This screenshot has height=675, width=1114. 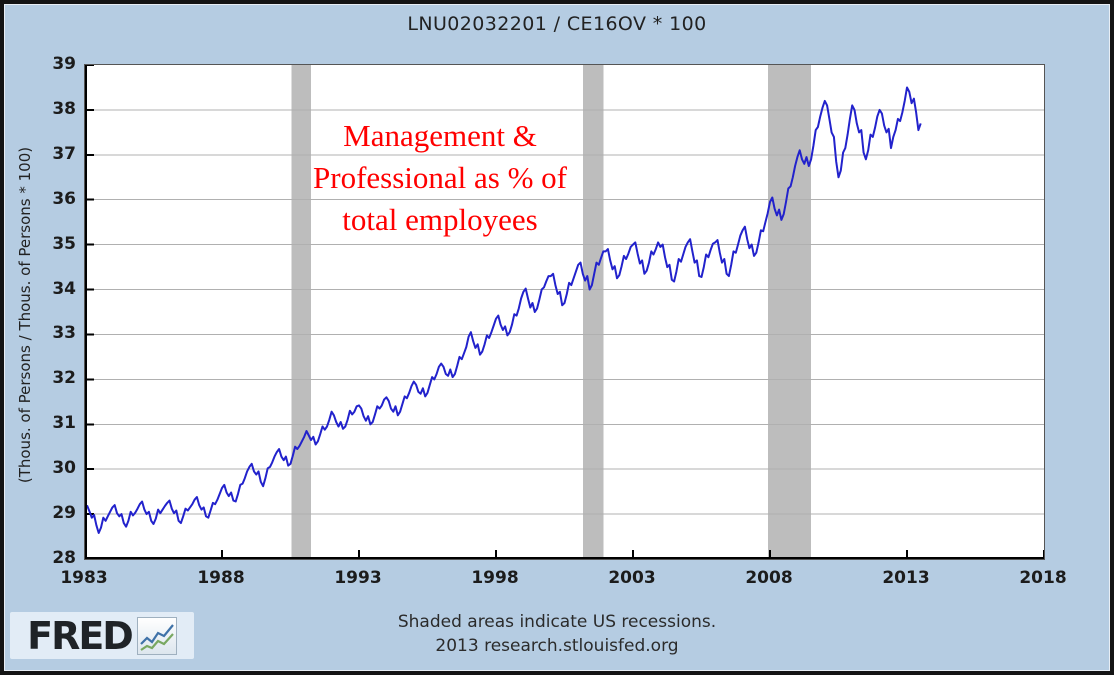 I want to click on y-tick-label: 28, so click(x=64, y=558).